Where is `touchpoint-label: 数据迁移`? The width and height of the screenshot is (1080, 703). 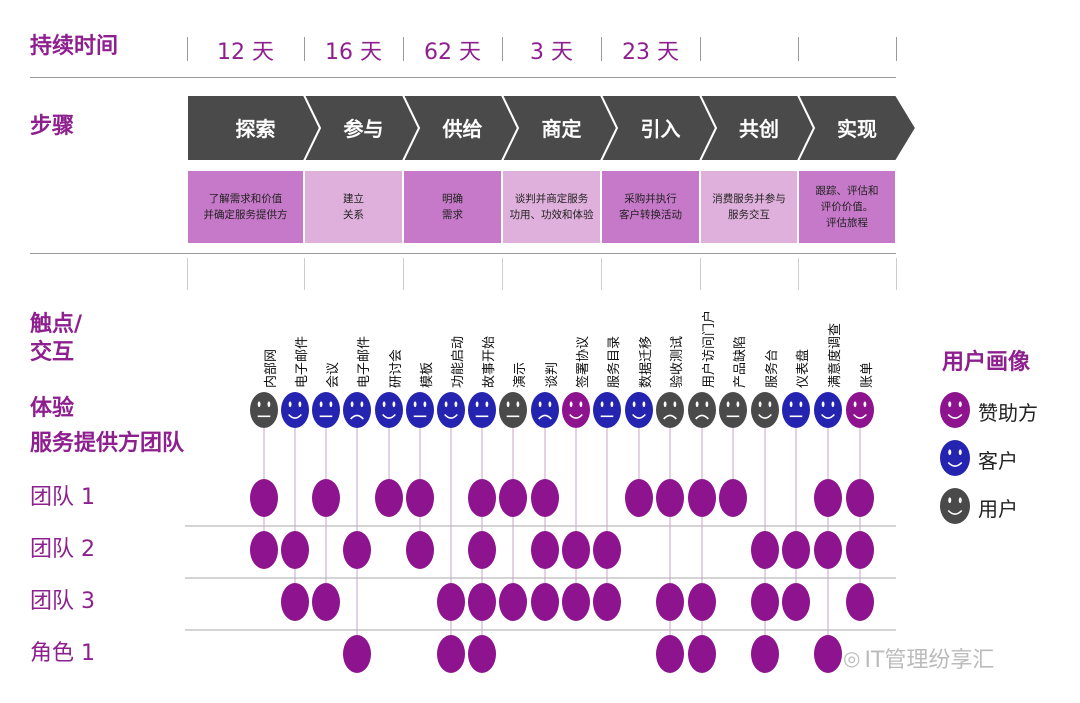 touchpoint-label: 数据迁移 is located at coordinates (648, 343).